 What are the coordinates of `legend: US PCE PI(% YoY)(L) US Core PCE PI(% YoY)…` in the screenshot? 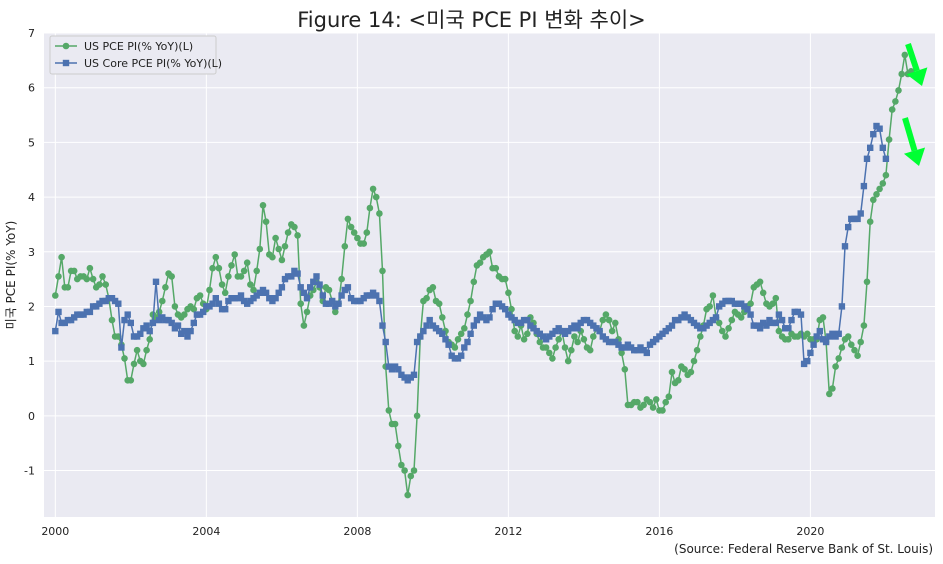 It's located at (135, 55).